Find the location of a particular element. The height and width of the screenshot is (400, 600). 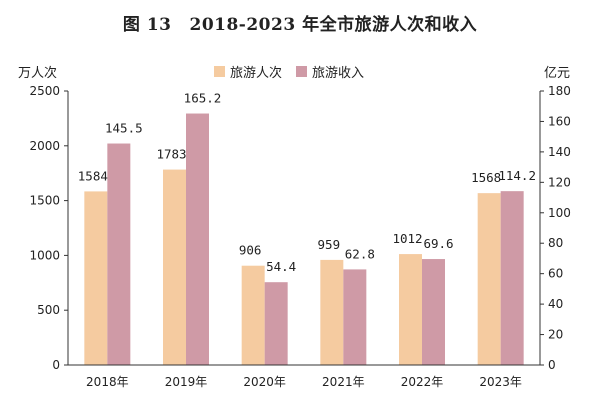

title-text: 2018-2023 年全市旅游人次和收入 is located at coordinates (333, 25).